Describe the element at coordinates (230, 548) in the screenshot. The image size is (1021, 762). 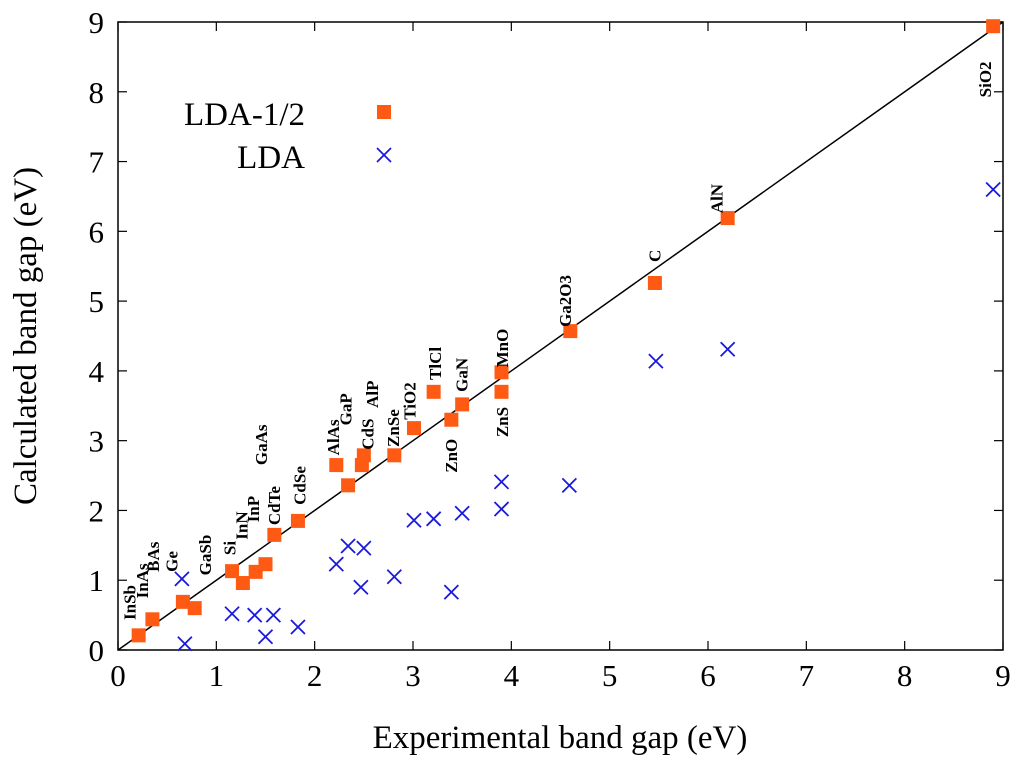
I see `material-label: Si` at that location.